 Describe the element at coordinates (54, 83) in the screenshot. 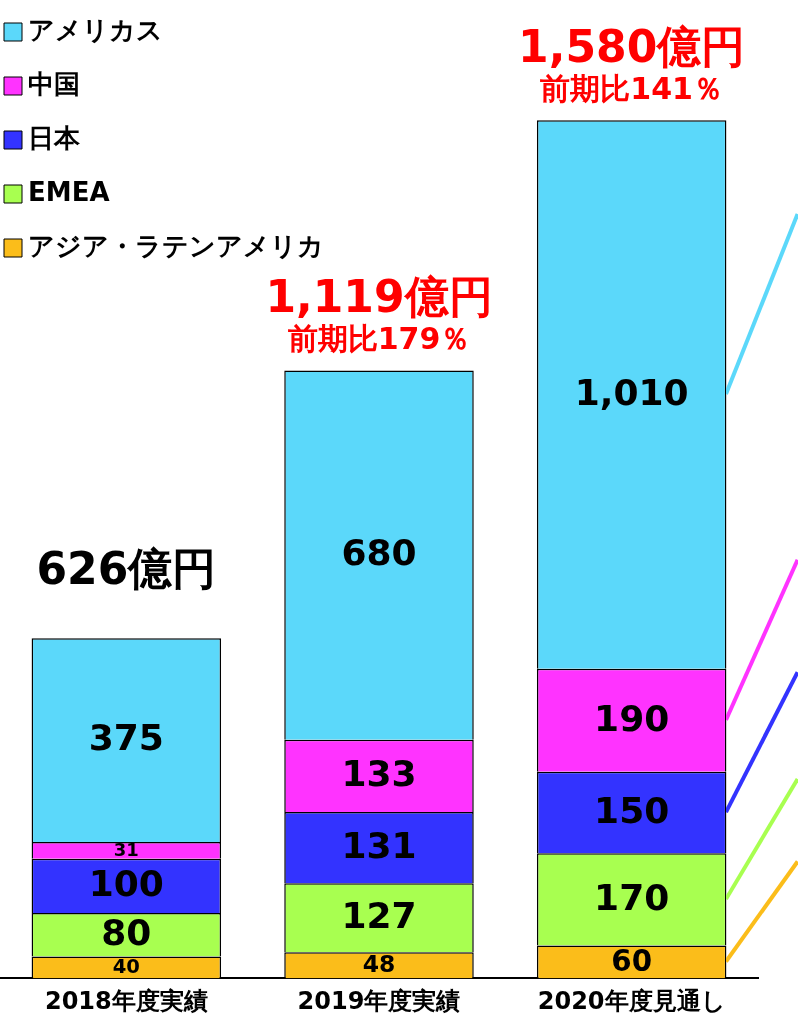

I see `legend-label: 中国` at that location.